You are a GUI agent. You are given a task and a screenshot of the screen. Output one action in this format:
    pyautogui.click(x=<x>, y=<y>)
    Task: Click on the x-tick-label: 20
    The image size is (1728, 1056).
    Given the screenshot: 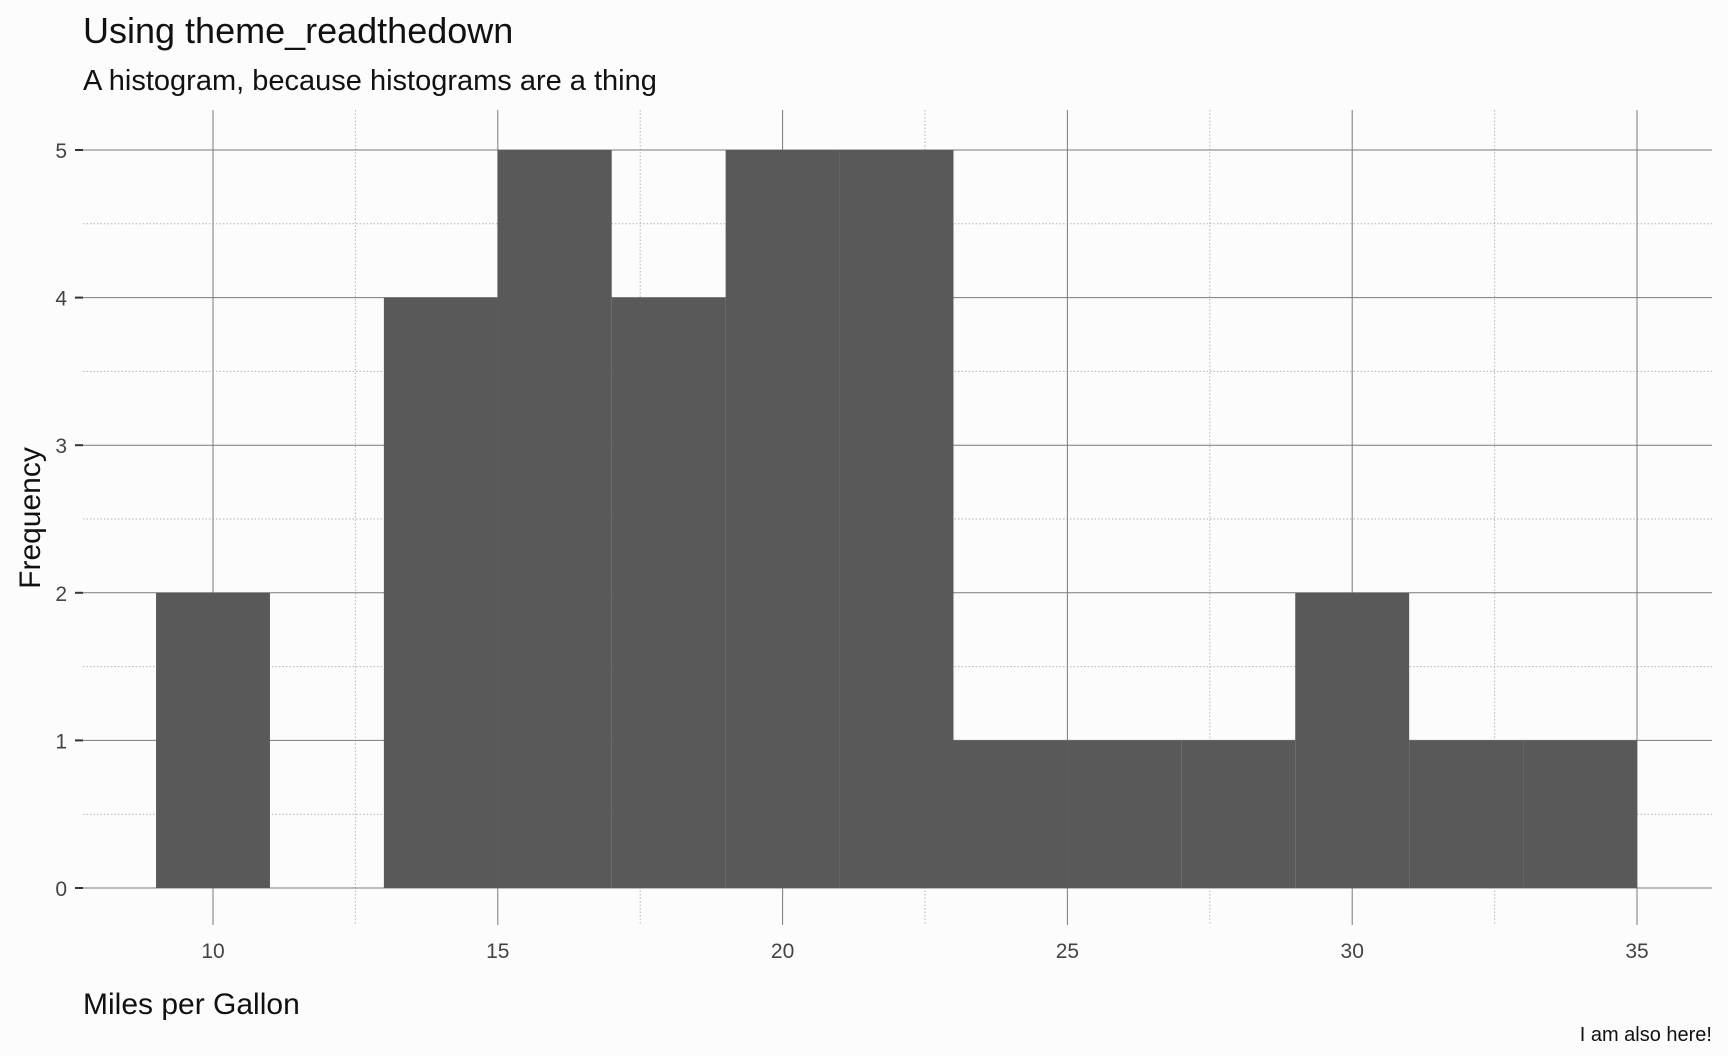 What is the action you would take?
    pyautogui.click(x=782, y=951)
    